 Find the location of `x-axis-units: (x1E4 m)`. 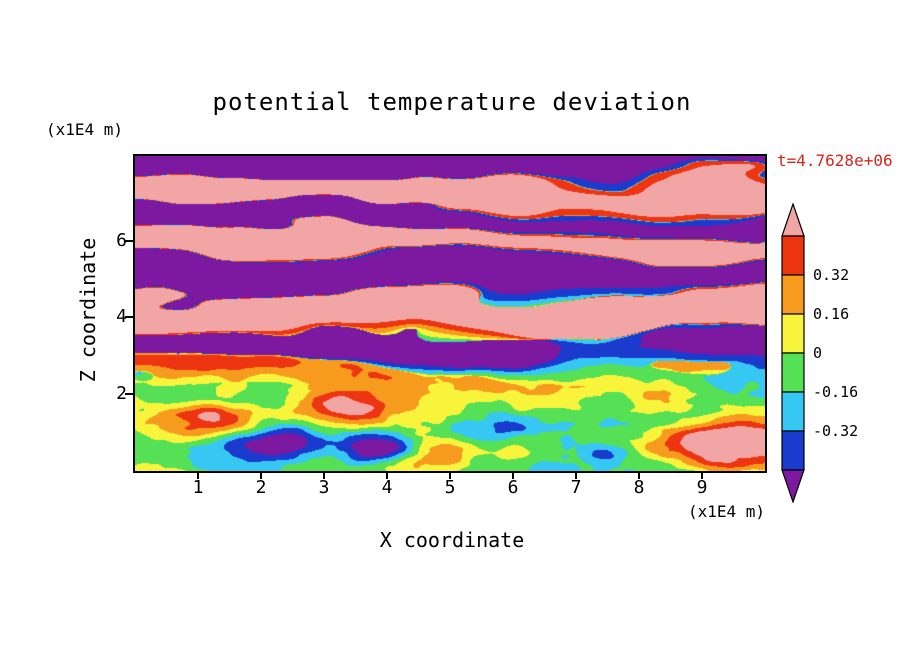

x-axis-units: (x1E4 m) is located at coordinates (727, 511).